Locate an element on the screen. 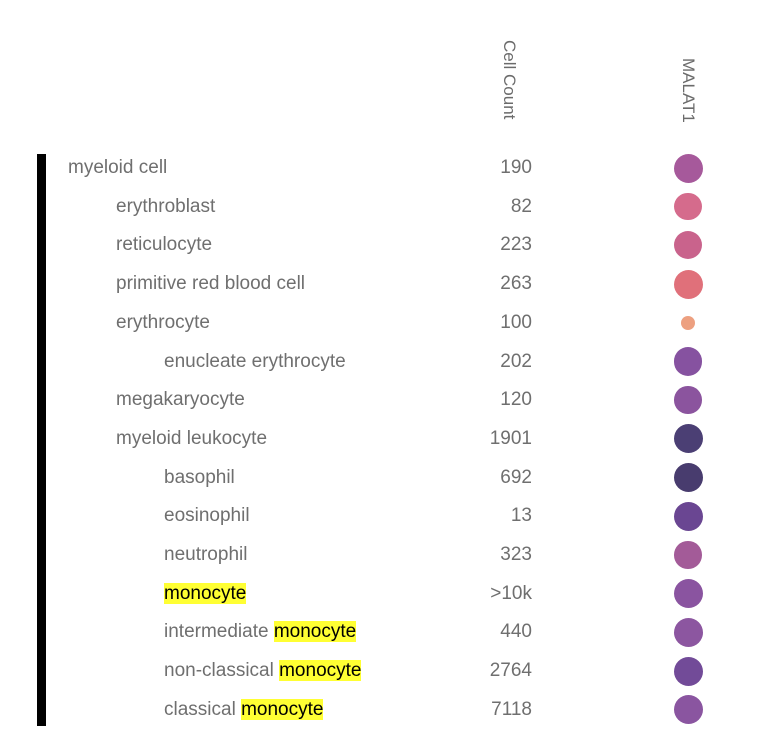 Image resolution: width=760 pixels, height=729 pixels. cell-type-label: reticulocyte is located at coordinates (164, 245).